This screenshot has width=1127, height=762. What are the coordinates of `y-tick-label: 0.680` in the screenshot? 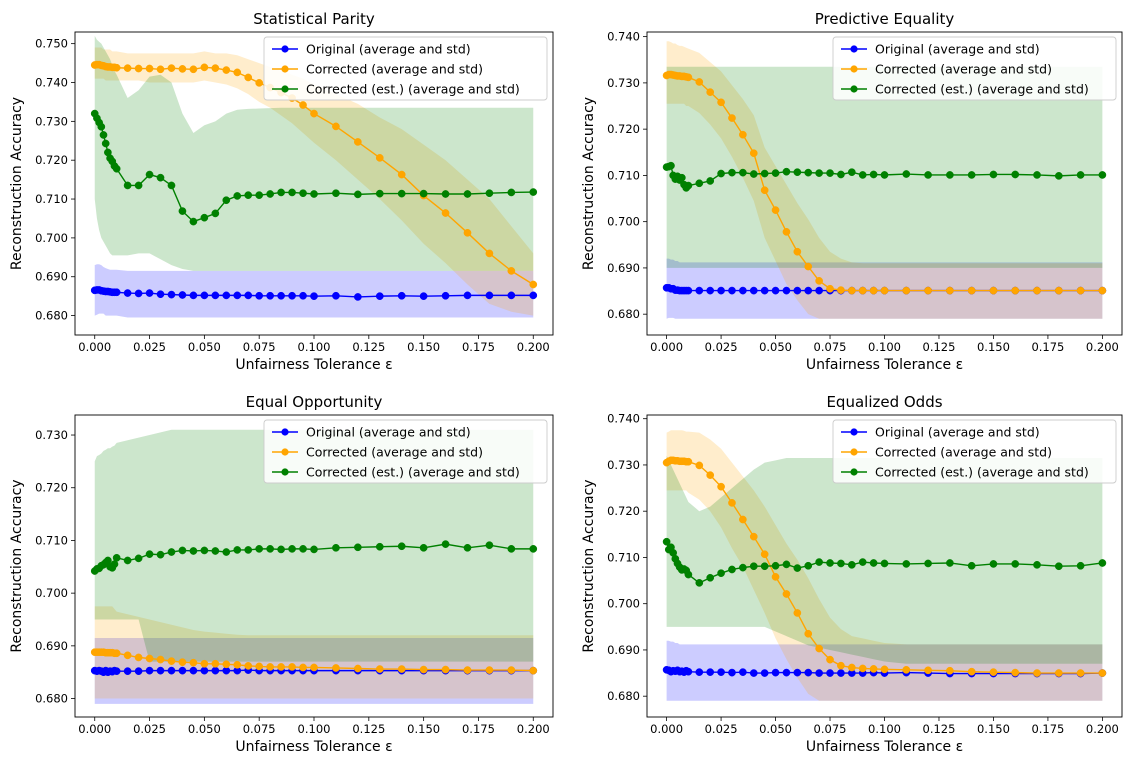 It's located at (51, 316).